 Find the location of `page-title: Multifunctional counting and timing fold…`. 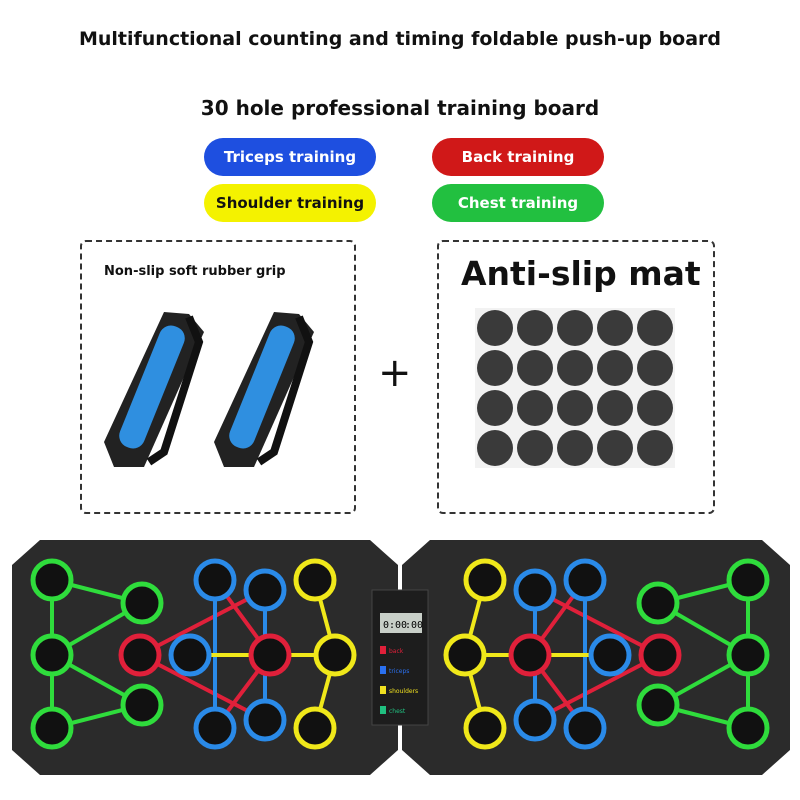

page-title: Multifunctional counting and timing fold… is located at coordinates (400, 39).